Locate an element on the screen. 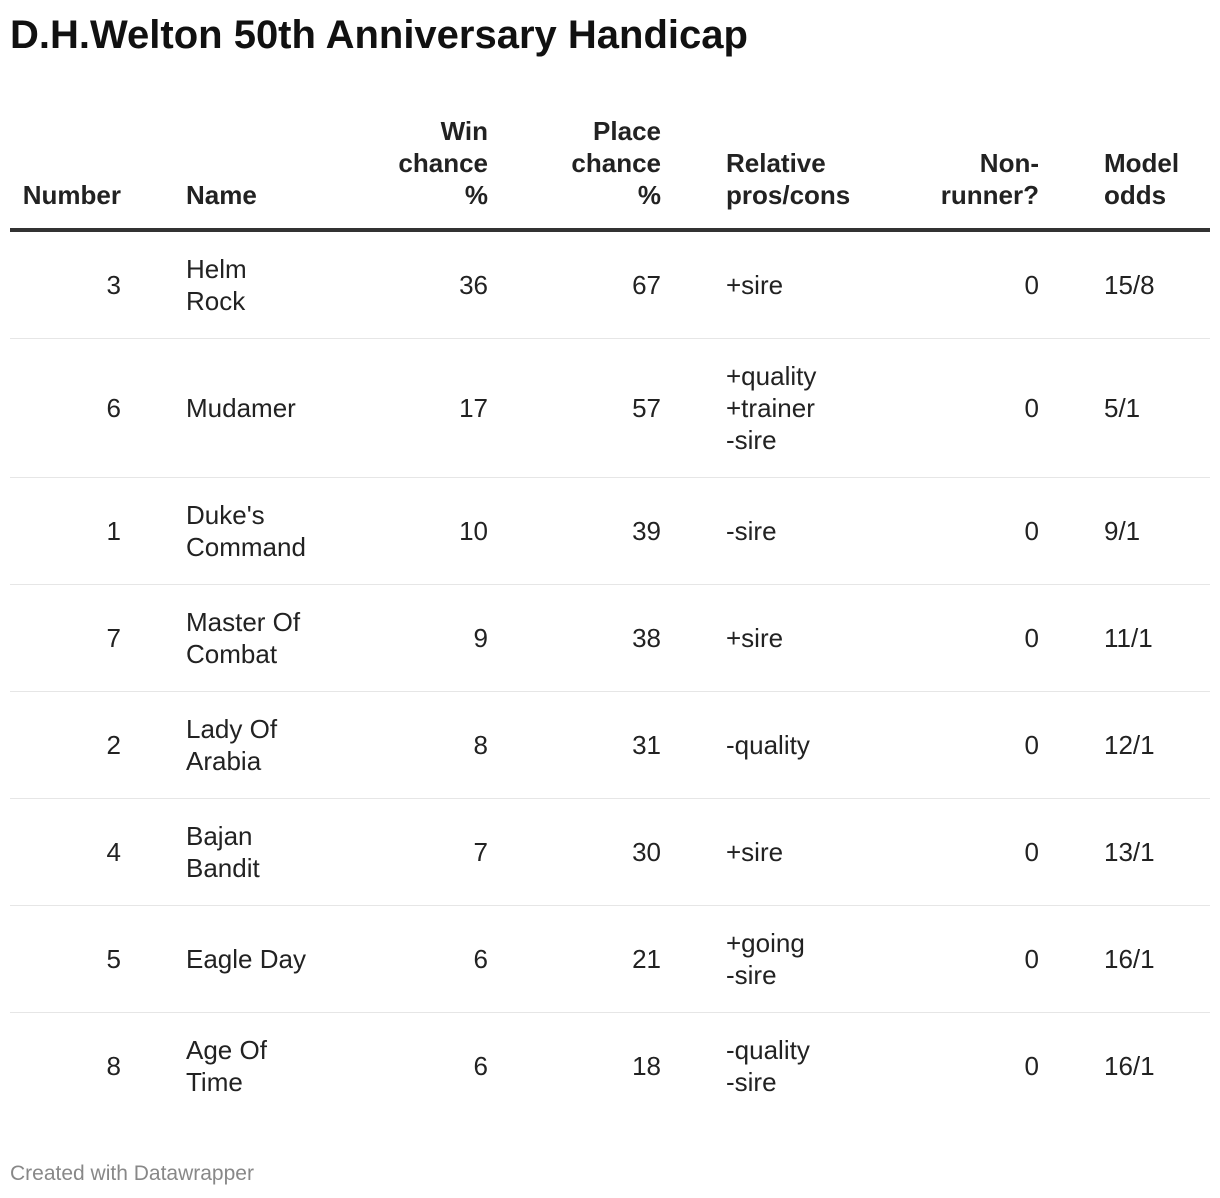 This screenshot has height=1198, width=1220. table-cell: Mudamer is located at coordinates (224, 408).